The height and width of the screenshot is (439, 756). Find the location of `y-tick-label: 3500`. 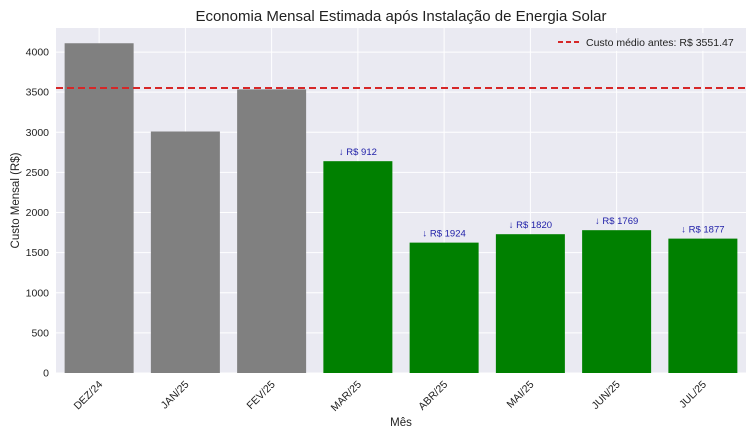

y-tick-label: 3500 is located at coordinates (38, 93).